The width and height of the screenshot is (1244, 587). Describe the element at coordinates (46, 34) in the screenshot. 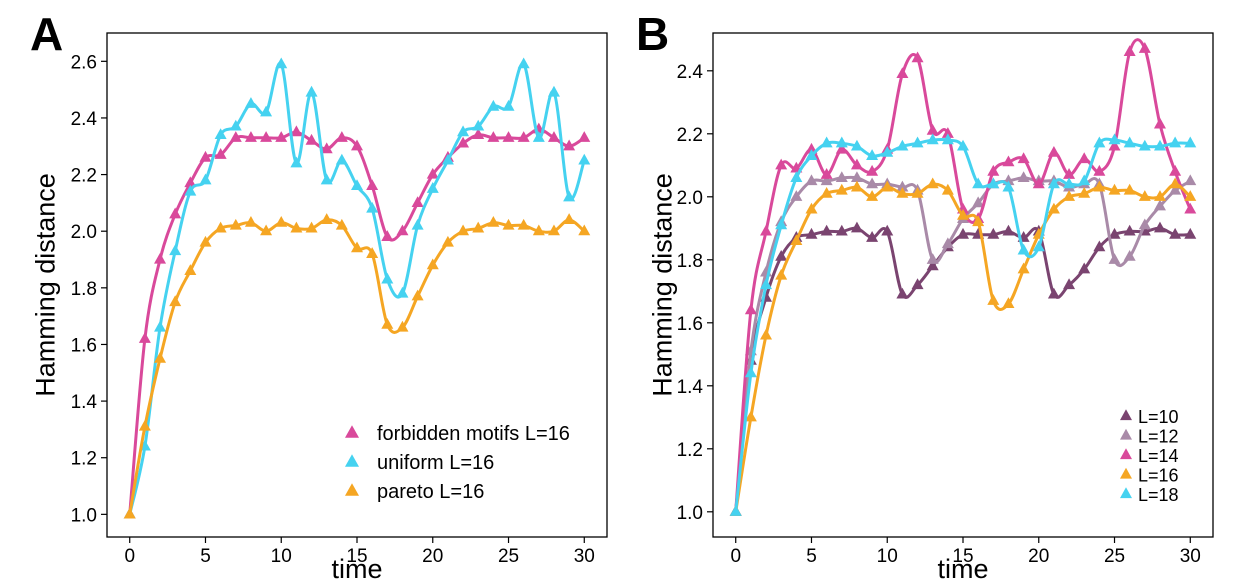

I see `panel-letter: A` at that location.